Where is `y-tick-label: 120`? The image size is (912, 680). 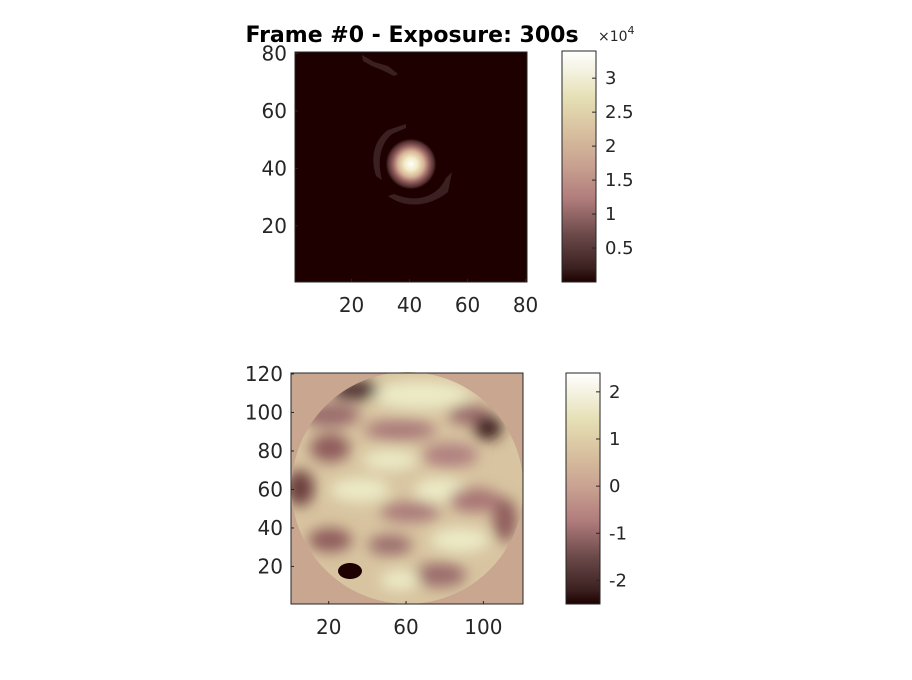 y-tick-label: 120 is located at coordinates (264, 374).